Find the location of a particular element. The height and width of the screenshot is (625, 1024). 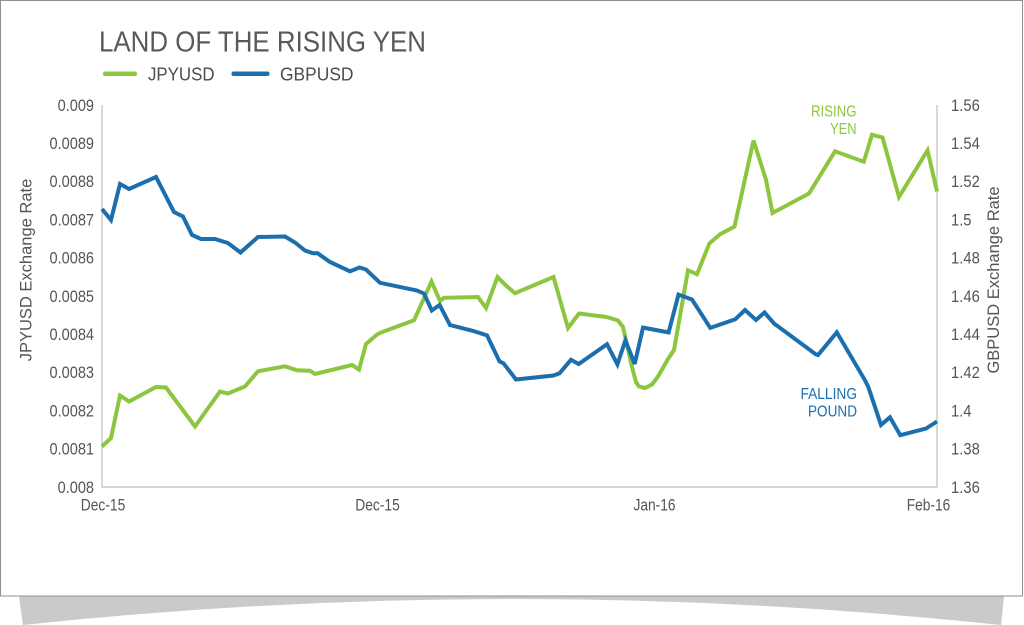

svg-text: 1.52 is located at coordinates (965, 181).